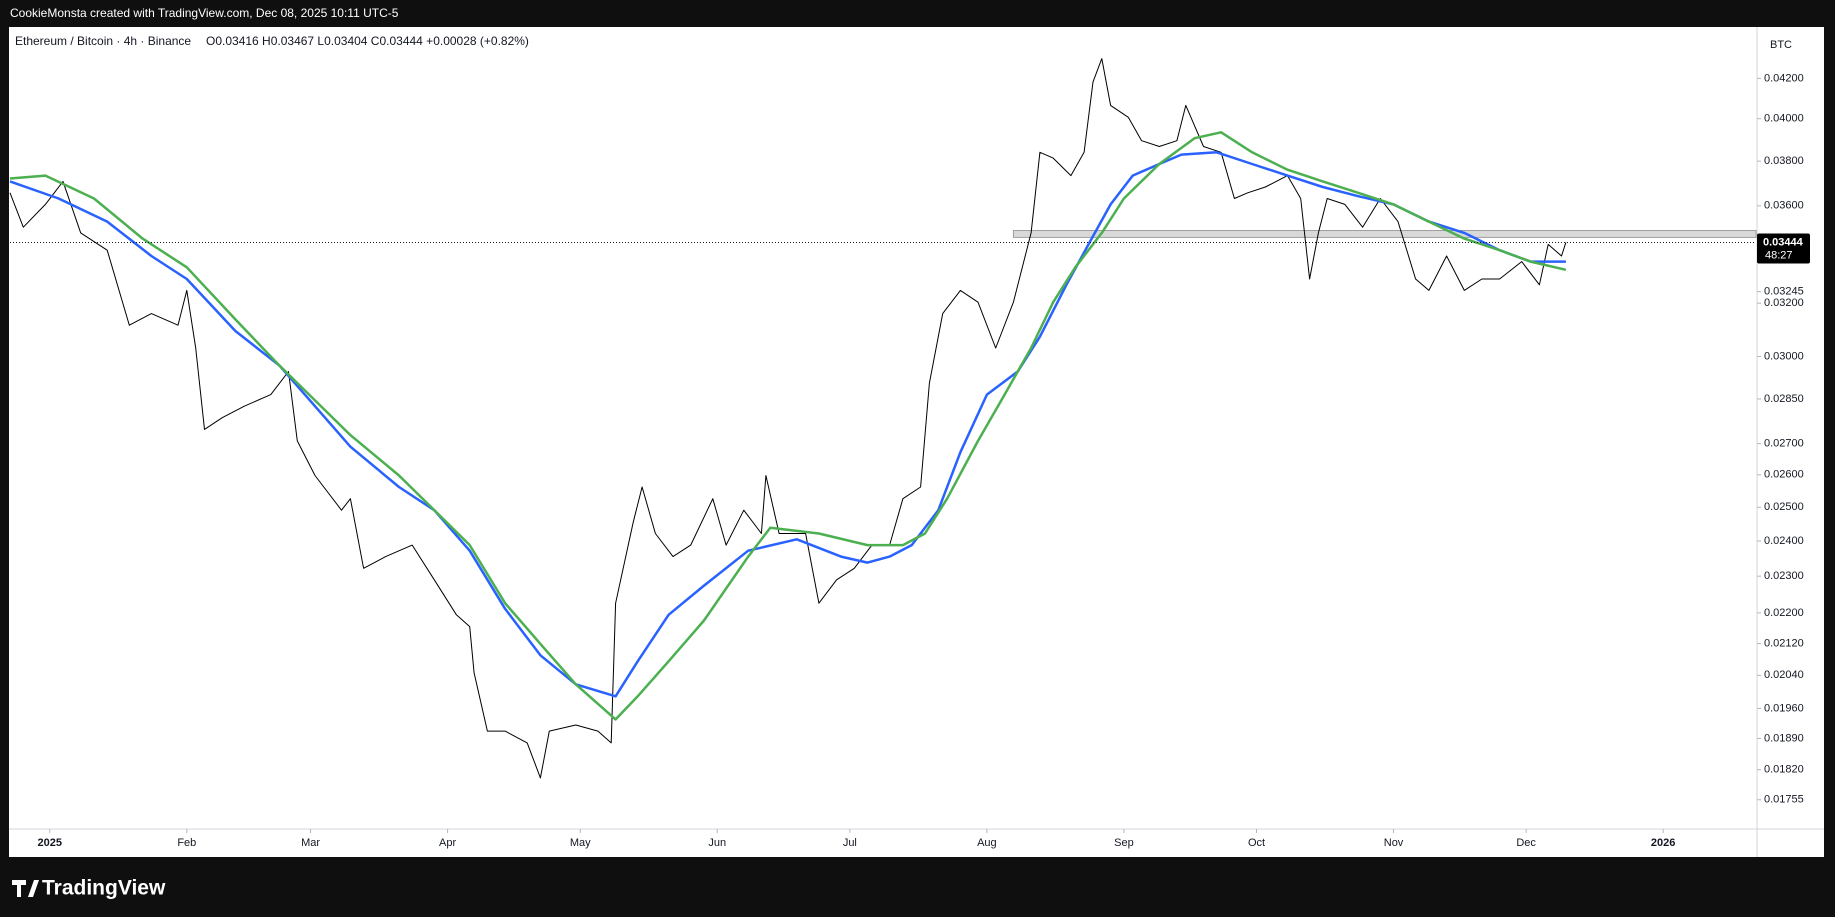 The image size is (1835, 917). Describe the element at coordinates (1784, 292) in the screenshot. I see `y-tick-label: 0.03245` at that location.